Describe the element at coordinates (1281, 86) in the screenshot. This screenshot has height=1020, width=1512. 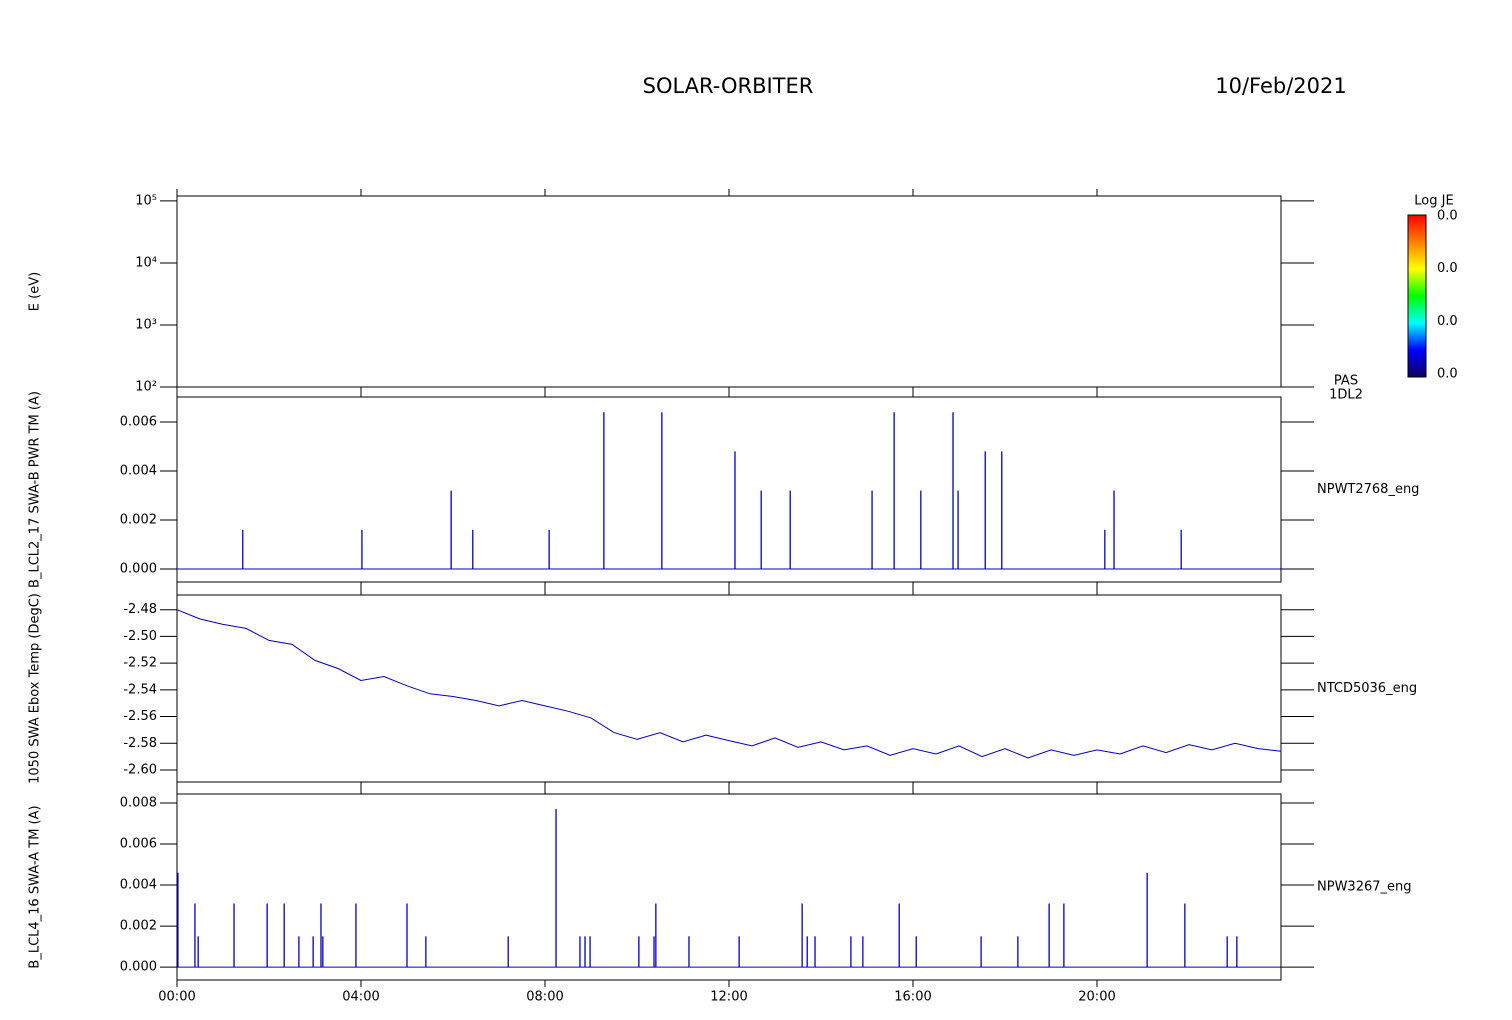
I see `chart-date: 10/Feb/2021` at that location.